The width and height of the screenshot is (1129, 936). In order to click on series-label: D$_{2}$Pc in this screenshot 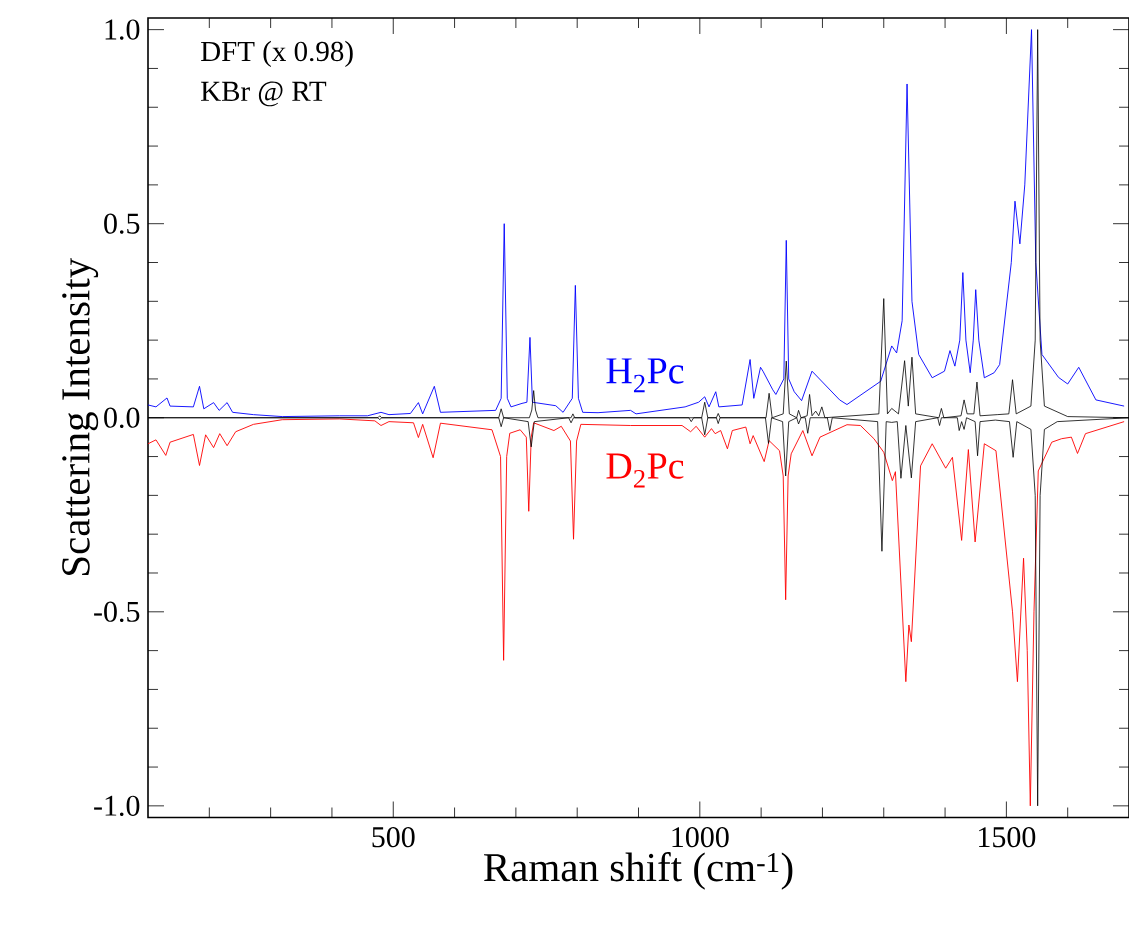, I will do `click(645, 470)`.